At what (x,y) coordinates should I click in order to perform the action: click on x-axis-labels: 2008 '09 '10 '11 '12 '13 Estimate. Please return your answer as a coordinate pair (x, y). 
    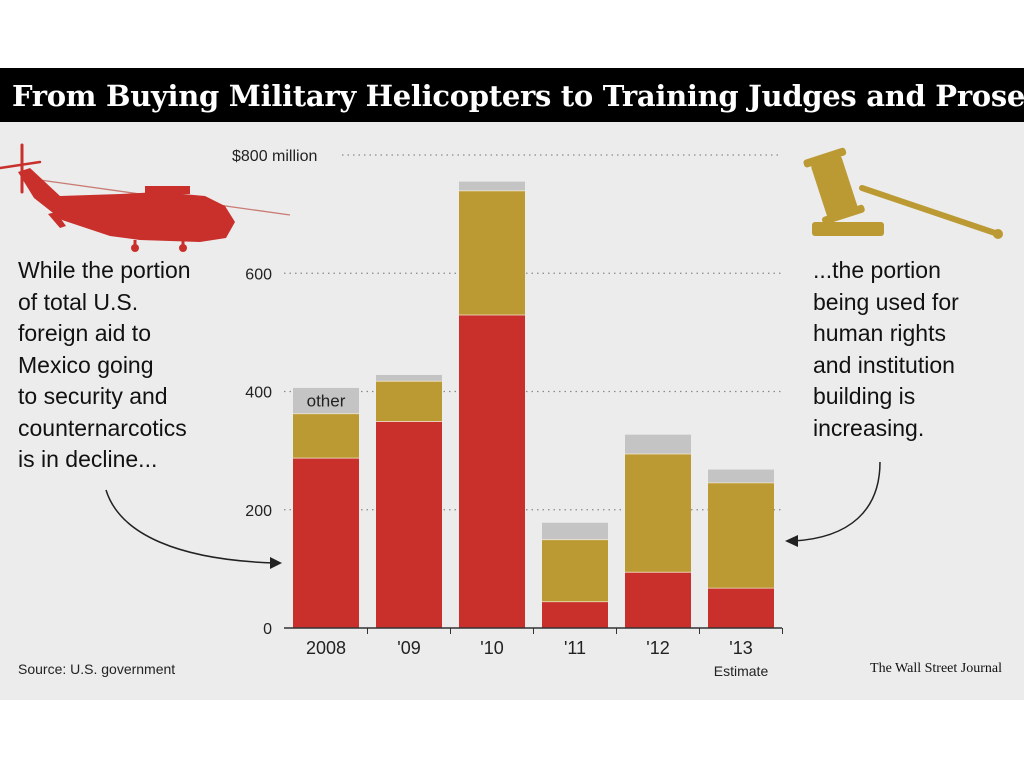
    Looking at the image, I should click on (537, 658).